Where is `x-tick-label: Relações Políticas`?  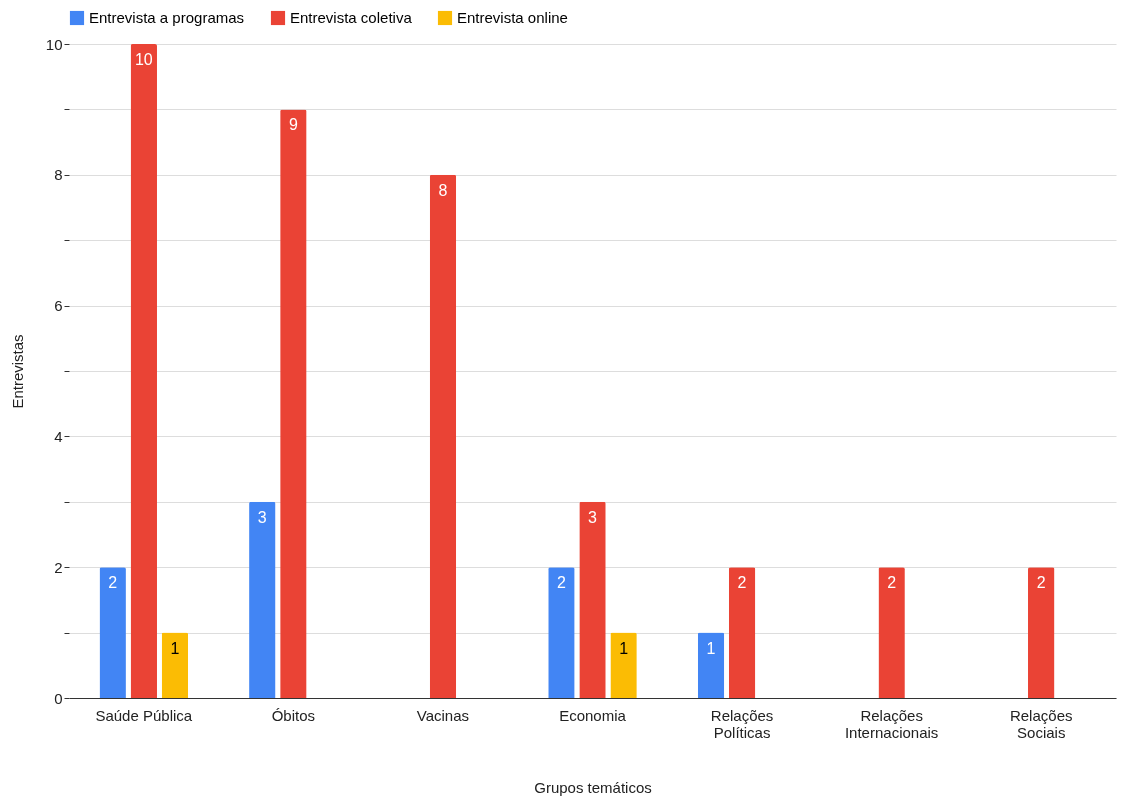
x-tick-label: Relações Políticas is located at coordinates (742, 723).